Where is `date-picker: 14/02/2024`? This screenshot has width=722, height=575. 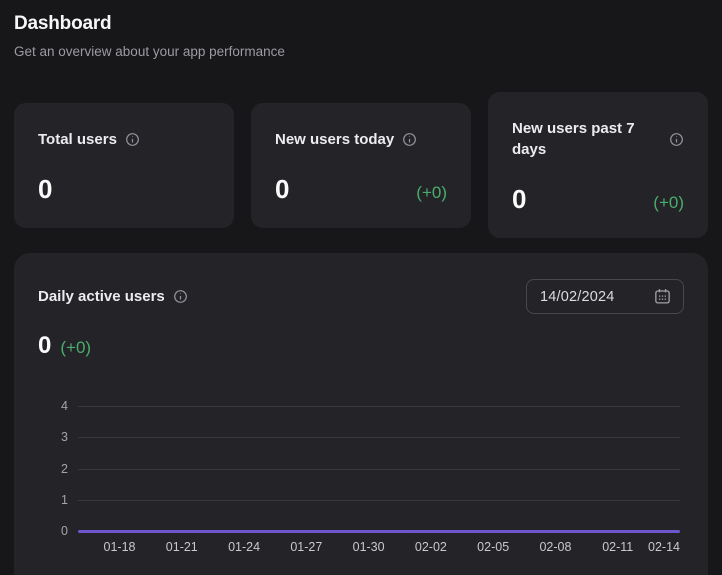 date-picker: 14/02/2024 is located at coordinates (605, 296).